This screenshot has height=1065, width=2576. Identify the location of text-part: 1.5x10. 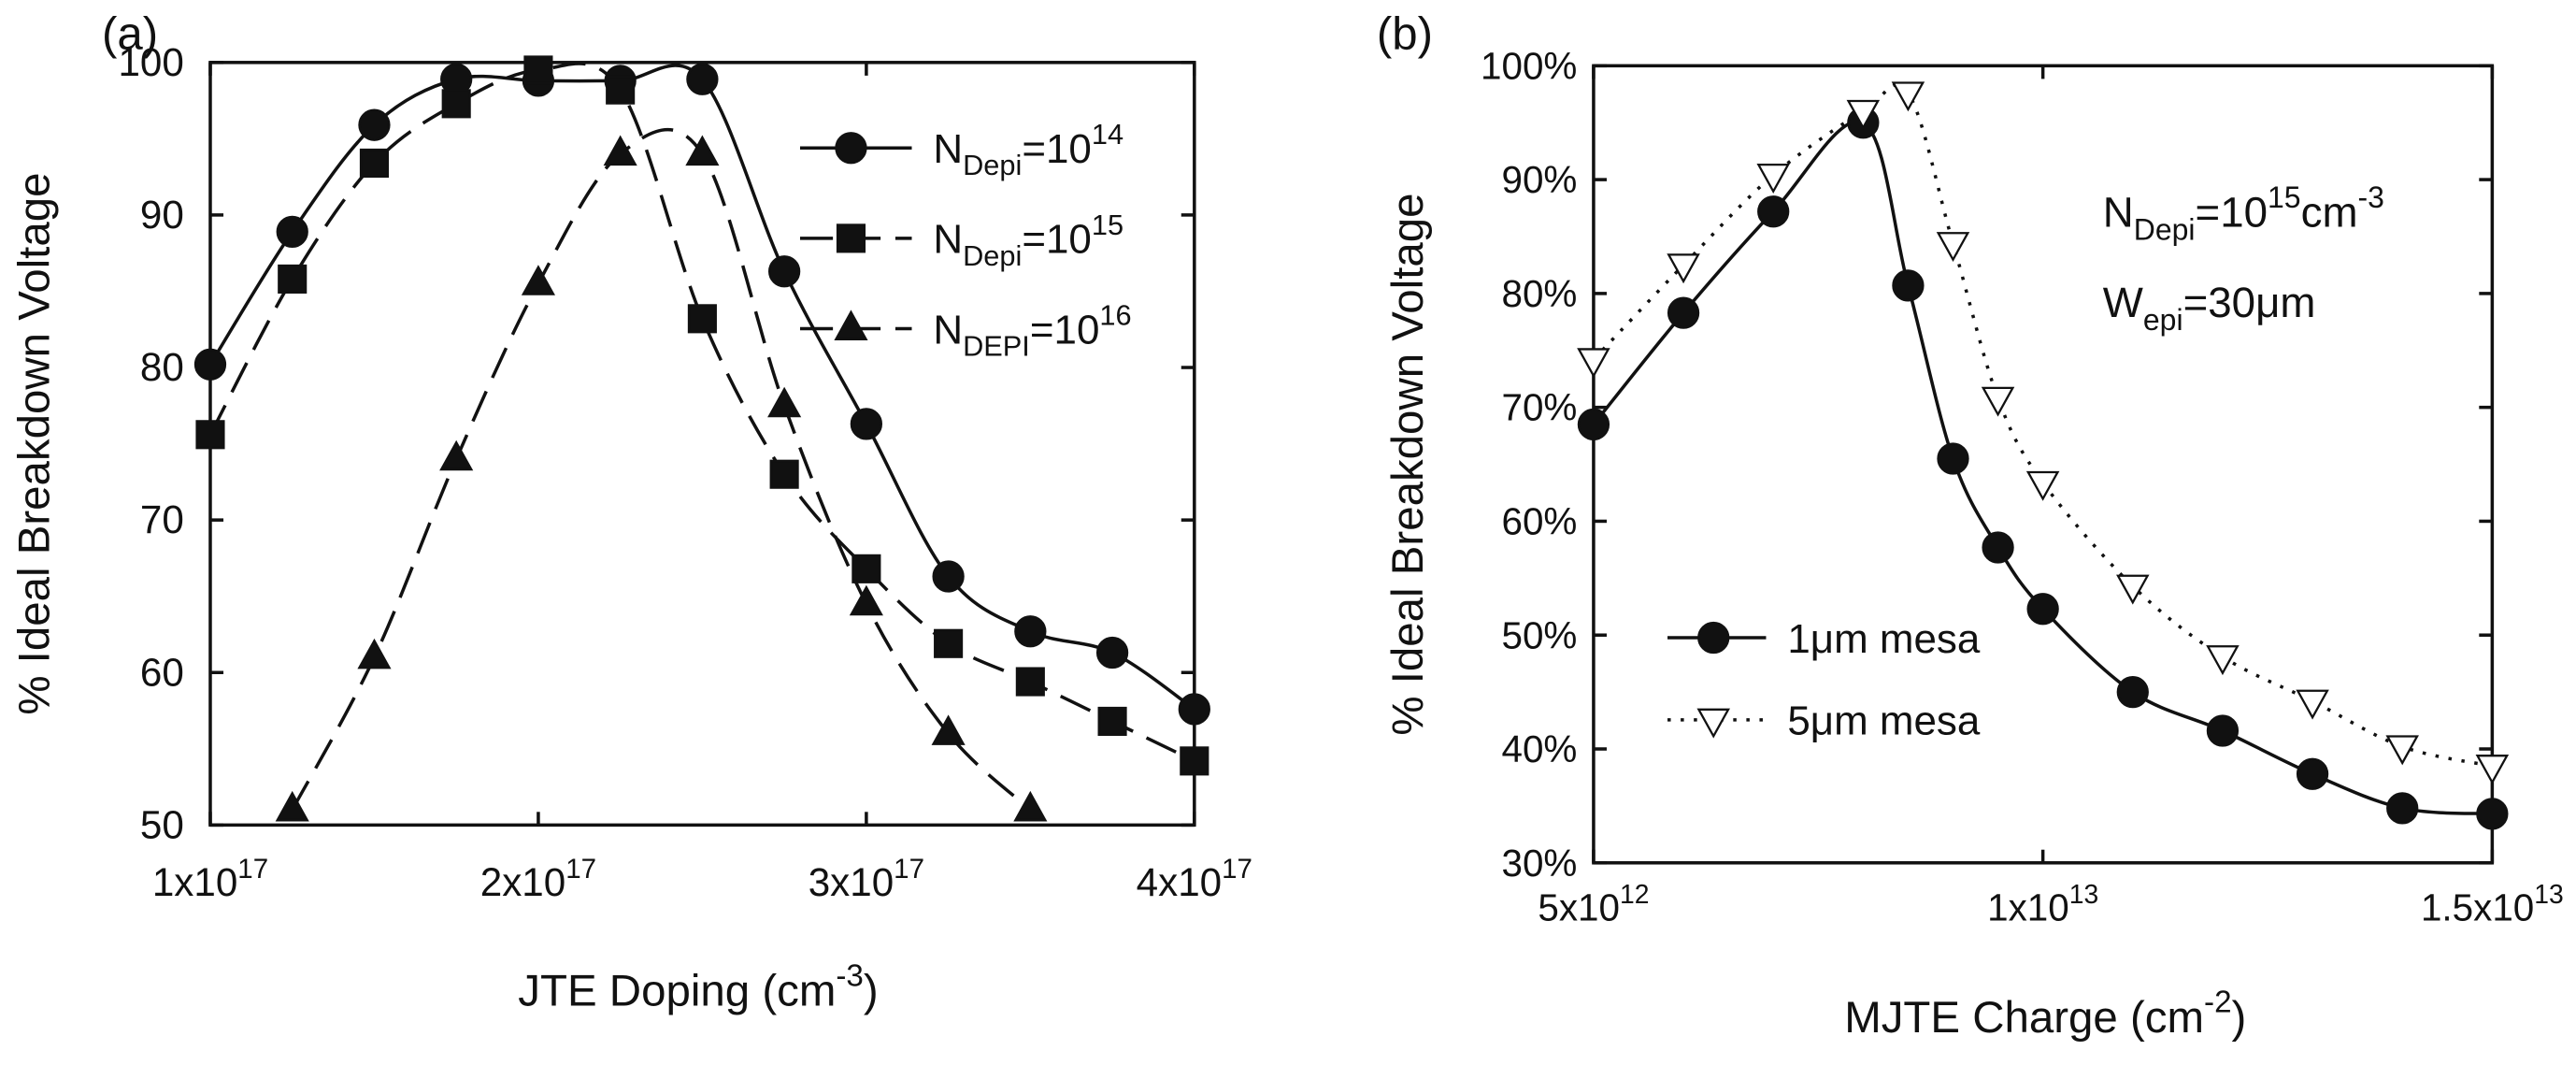
(2477, 906).